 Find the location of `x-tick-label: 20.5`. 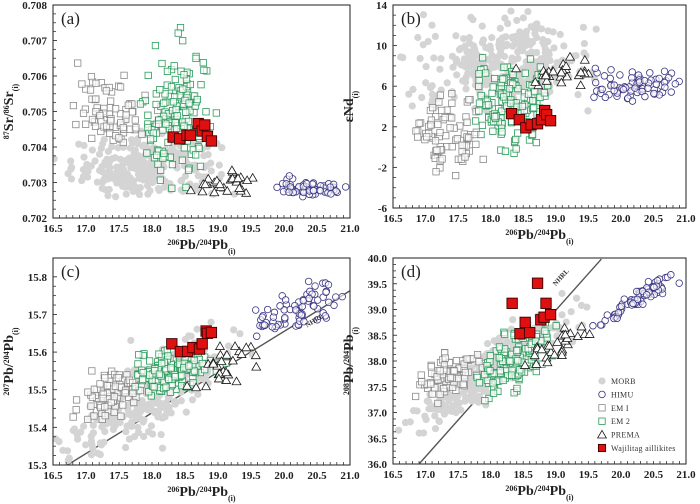

x-tick-label: 20.5 is located at coordinates (654, 475).